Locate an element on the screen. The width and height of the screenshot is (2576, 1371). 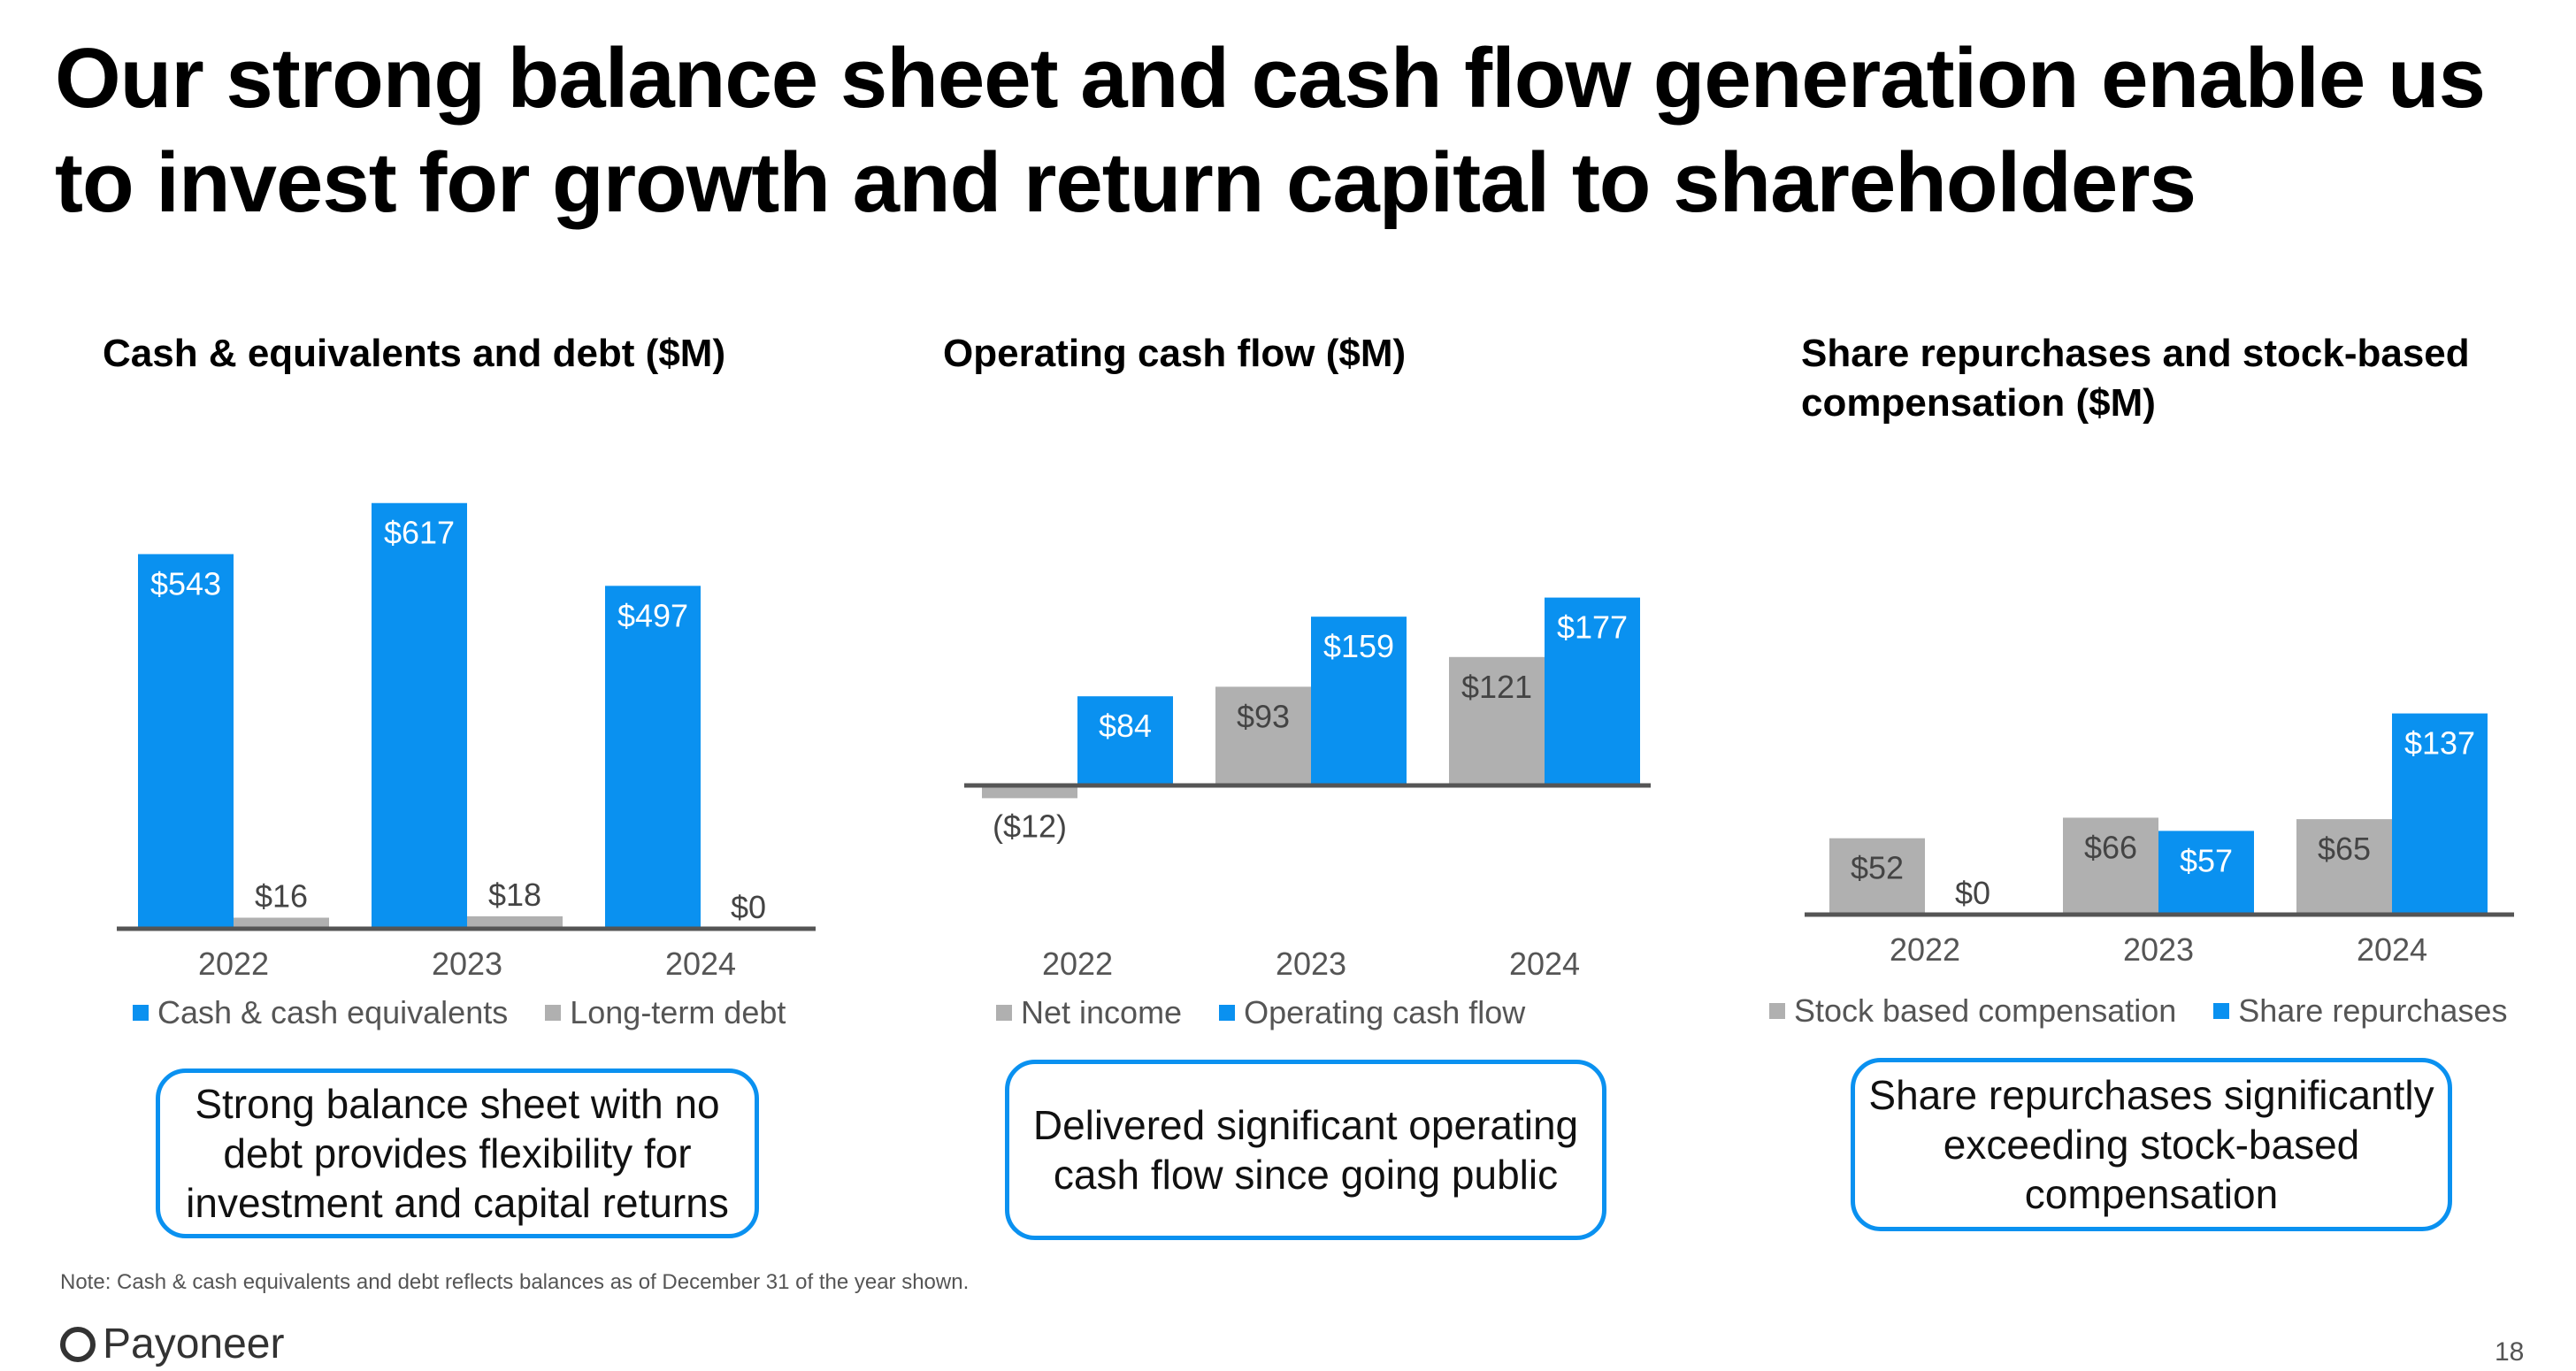
chart-1-title-line-1: Cash & equivalents and debt ($M) is located at coordinates (414, 353).